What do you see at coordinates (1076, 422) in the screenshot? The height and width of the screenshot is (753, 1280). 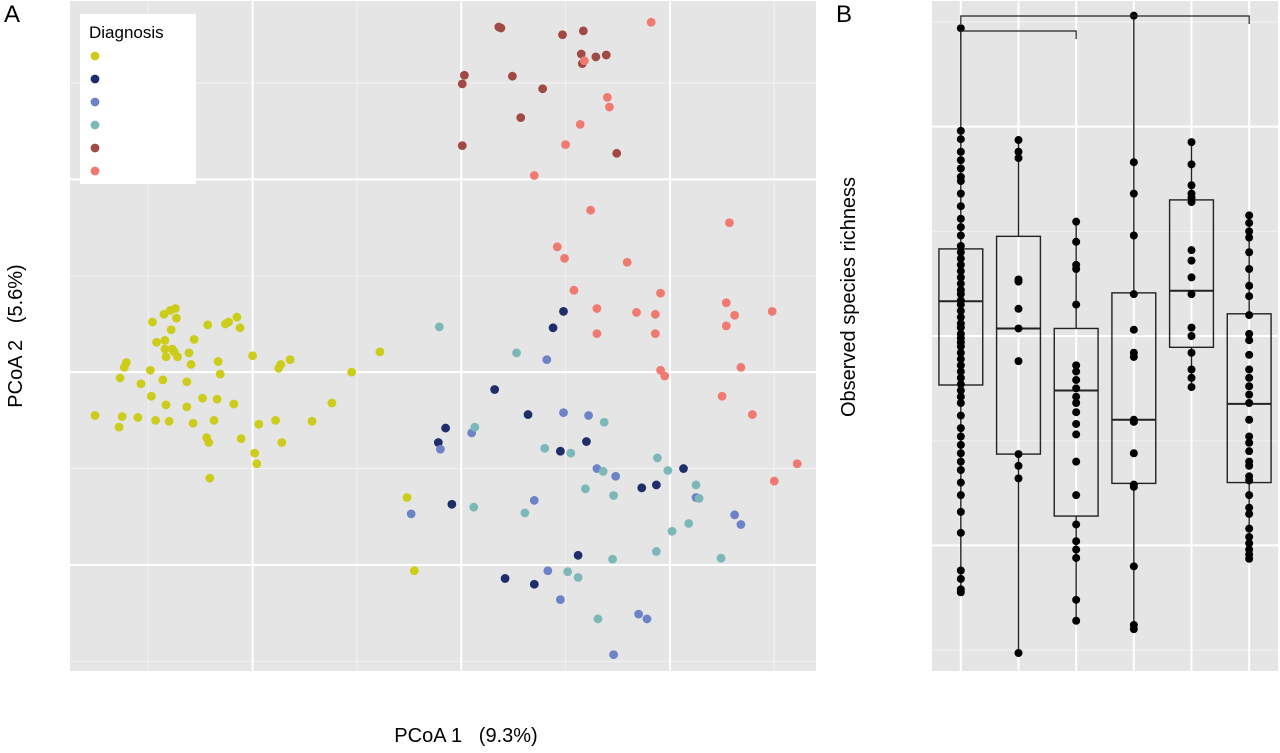 I see `box-psc-uc` at bounding box center [1076, 422].